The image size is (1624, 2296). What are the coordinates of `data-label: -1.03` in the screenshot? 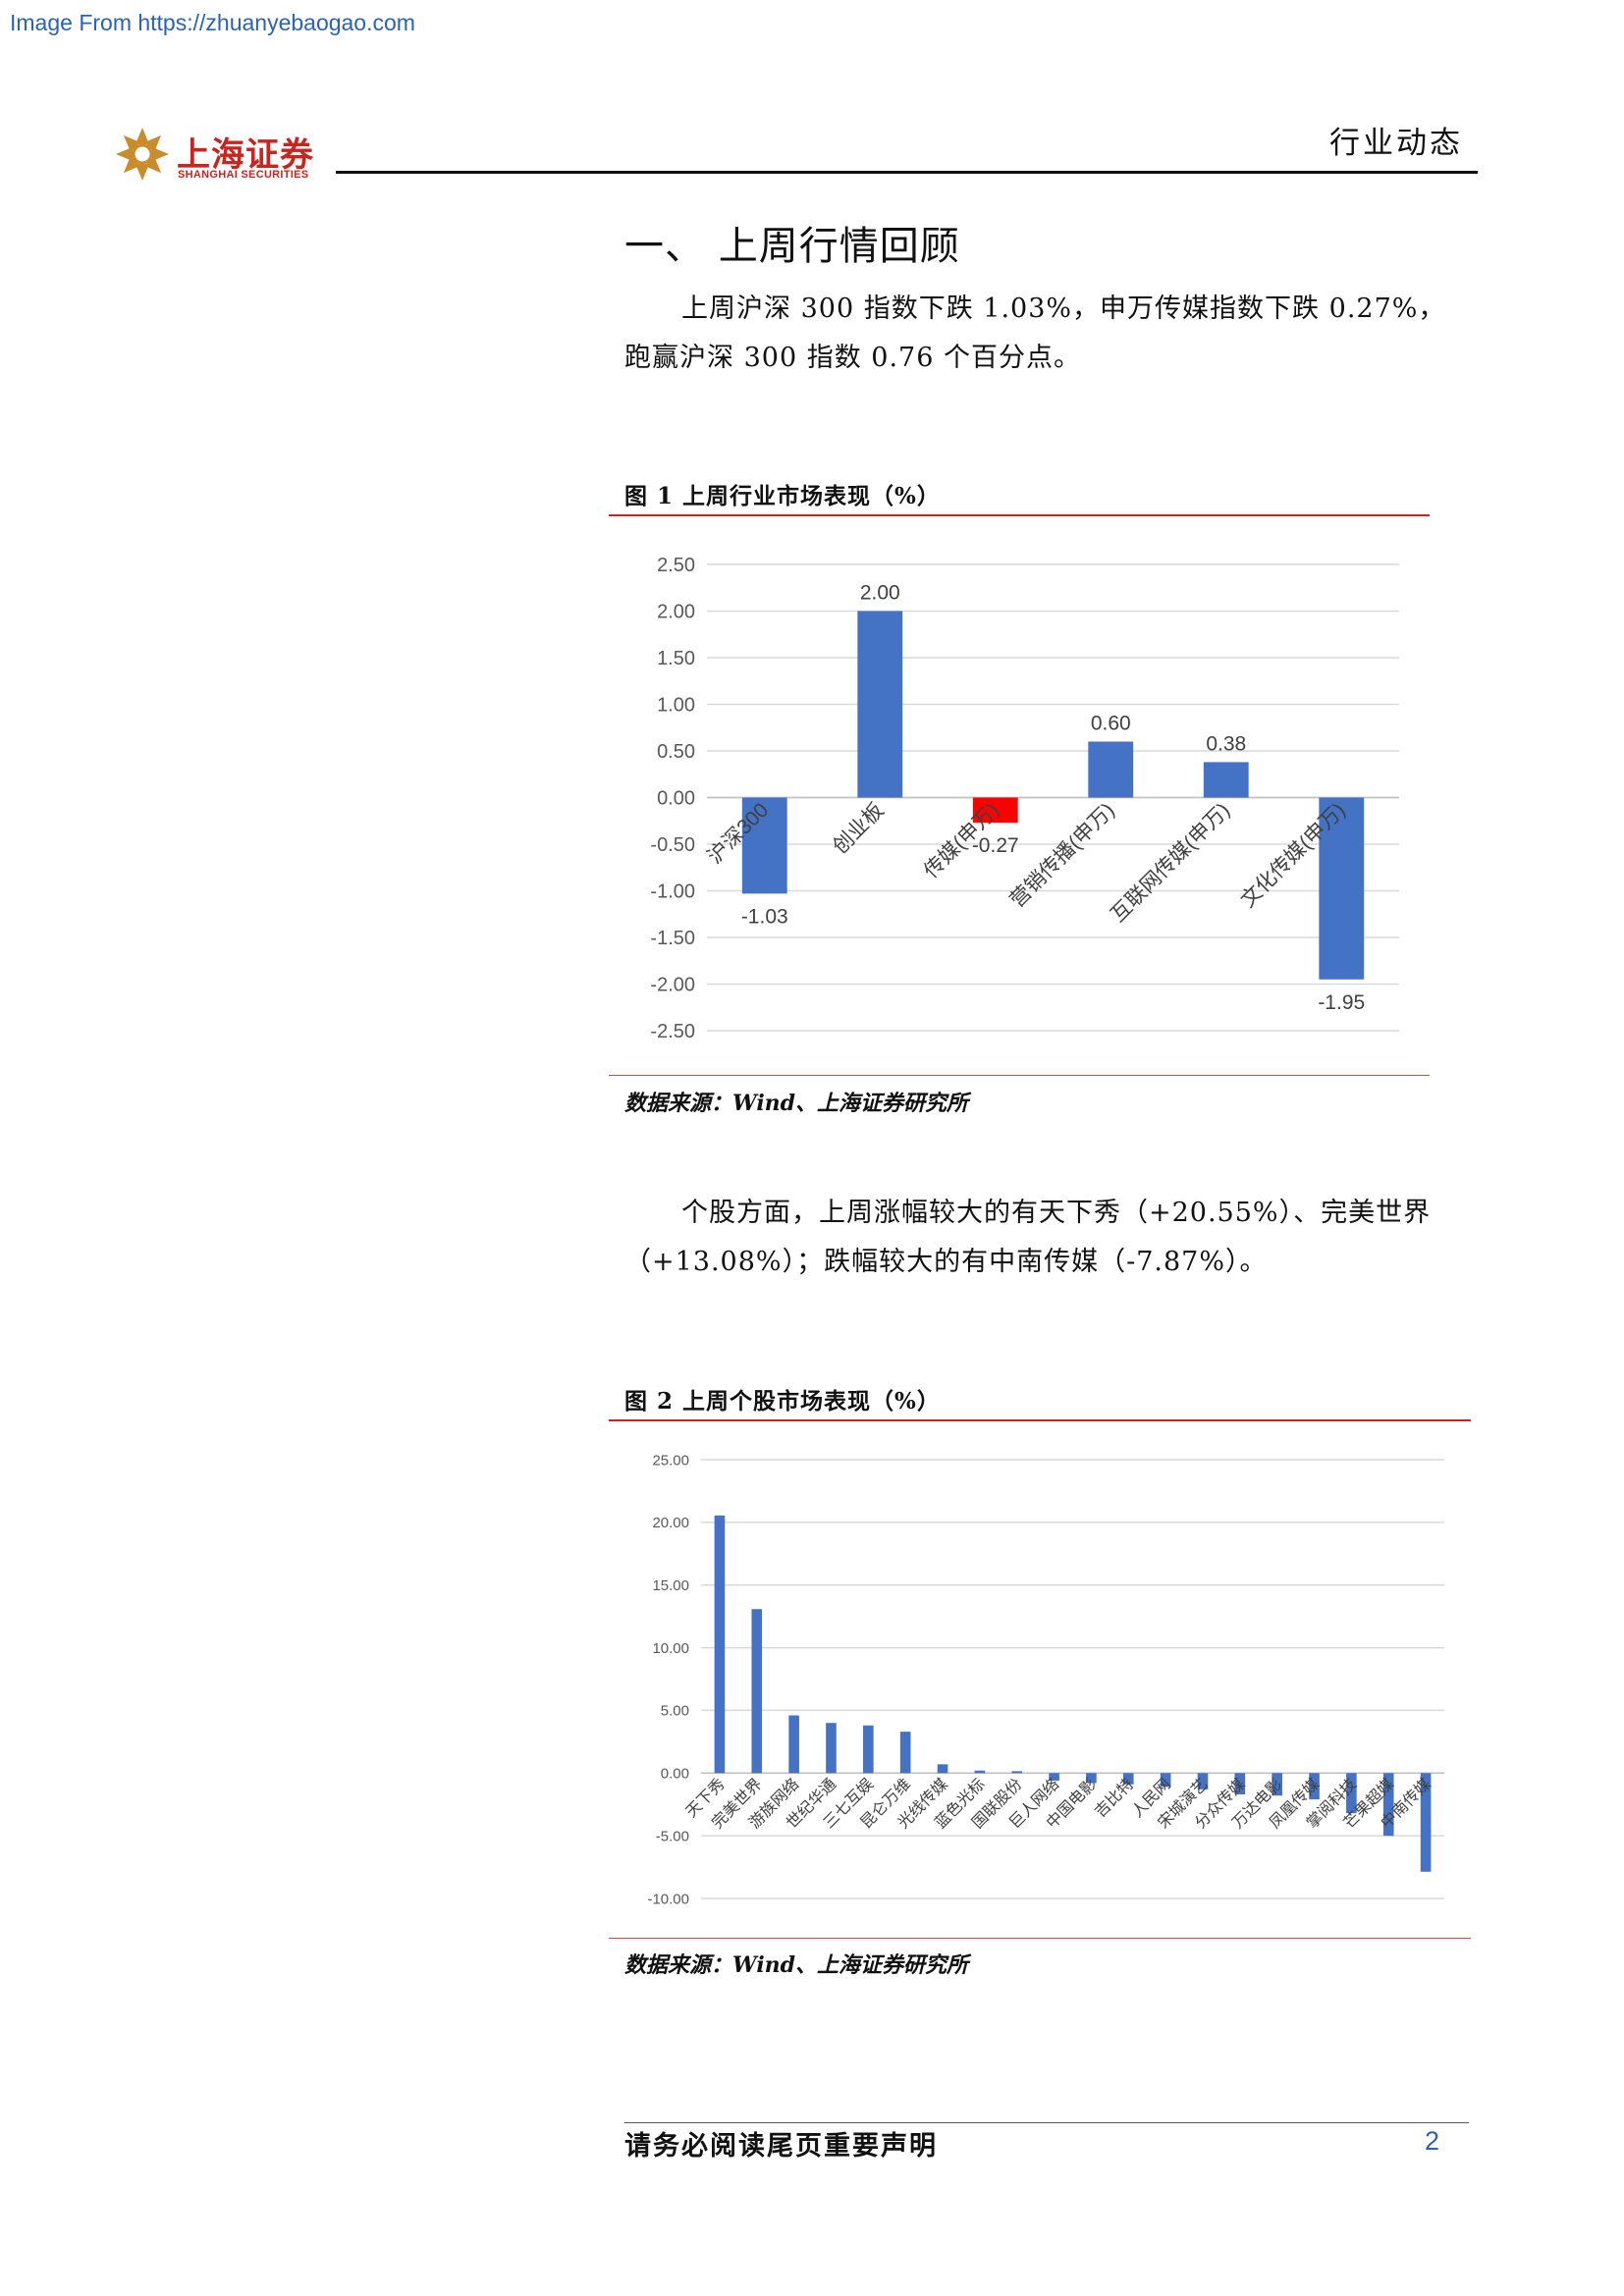 It's located at (764, 916).